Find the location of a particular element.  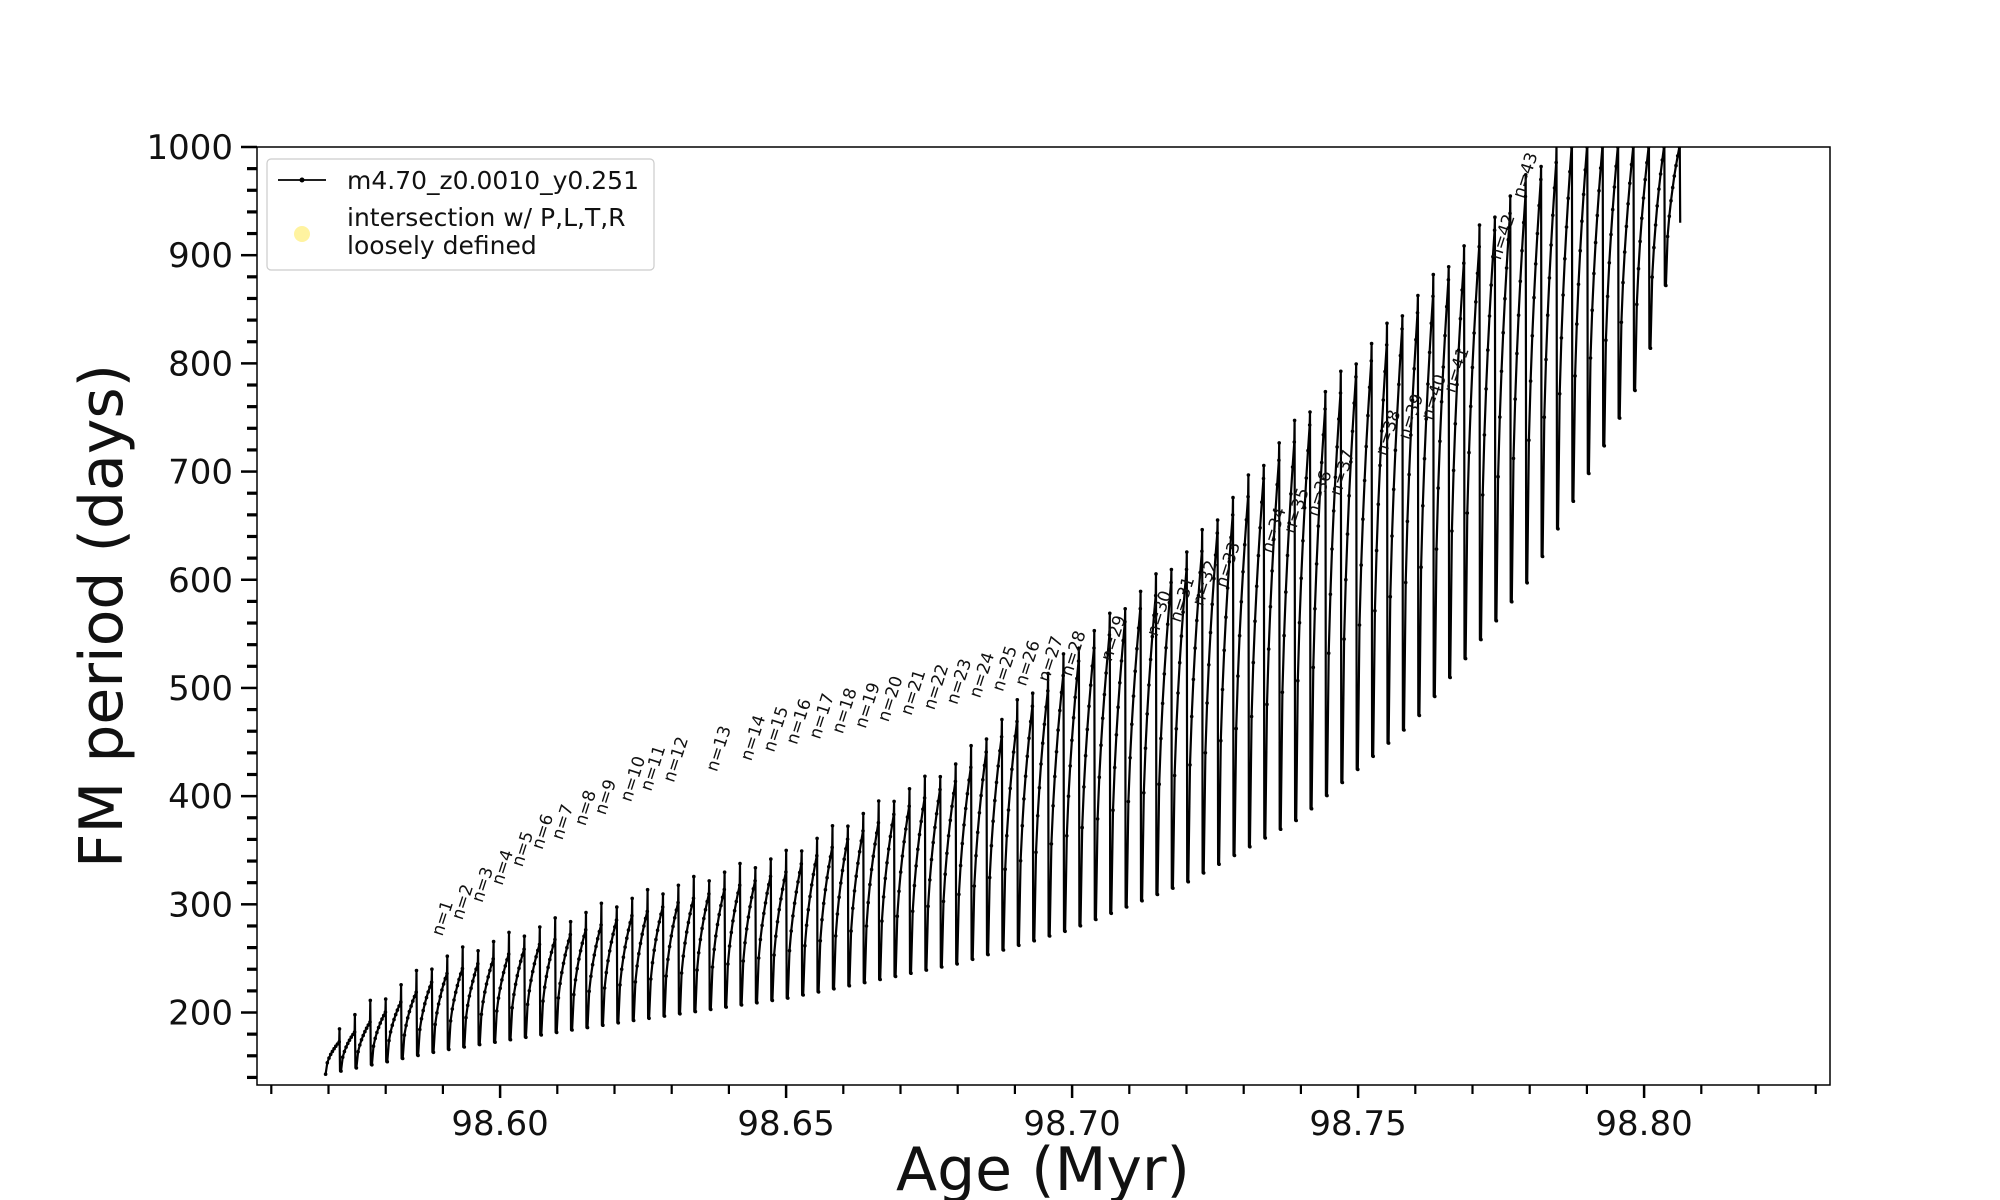

legend-entry-intersection-line-2: loosely defined is located at coordinates (442, 245).